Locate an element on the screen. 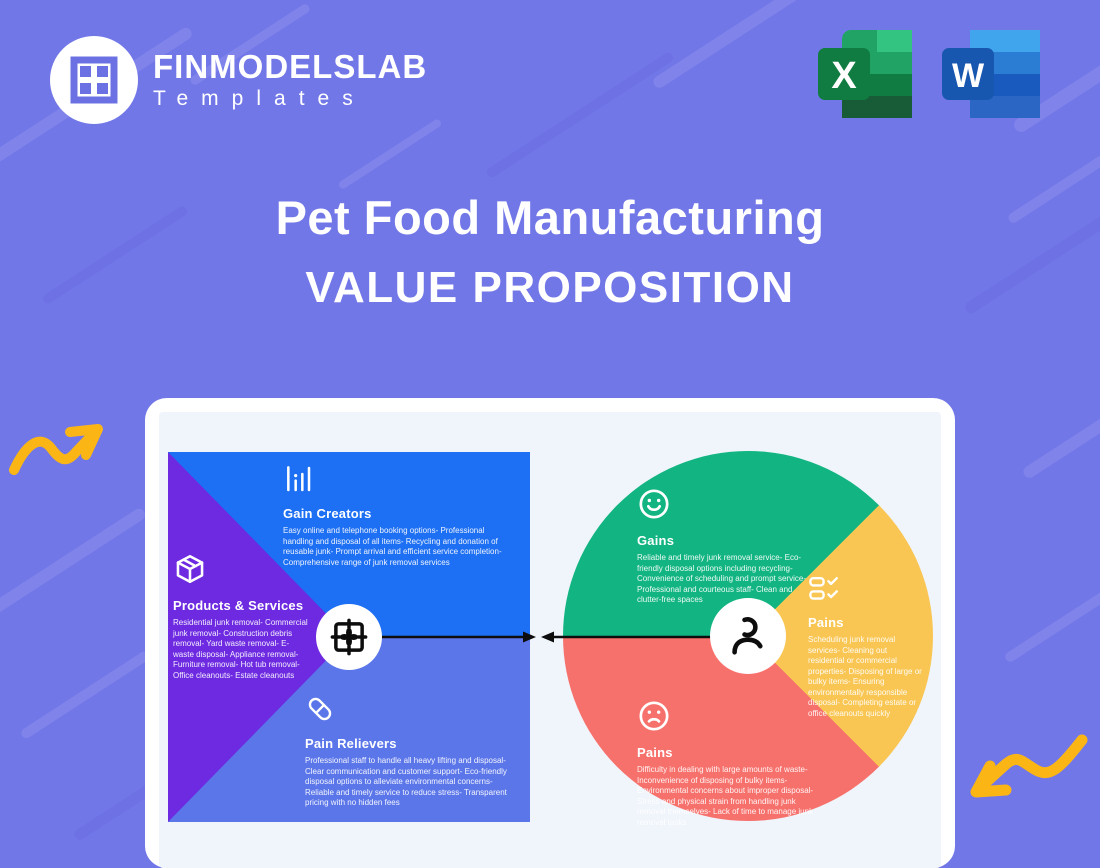  brand-name: FINMODELSLAB is located at coordinates (290, 66).